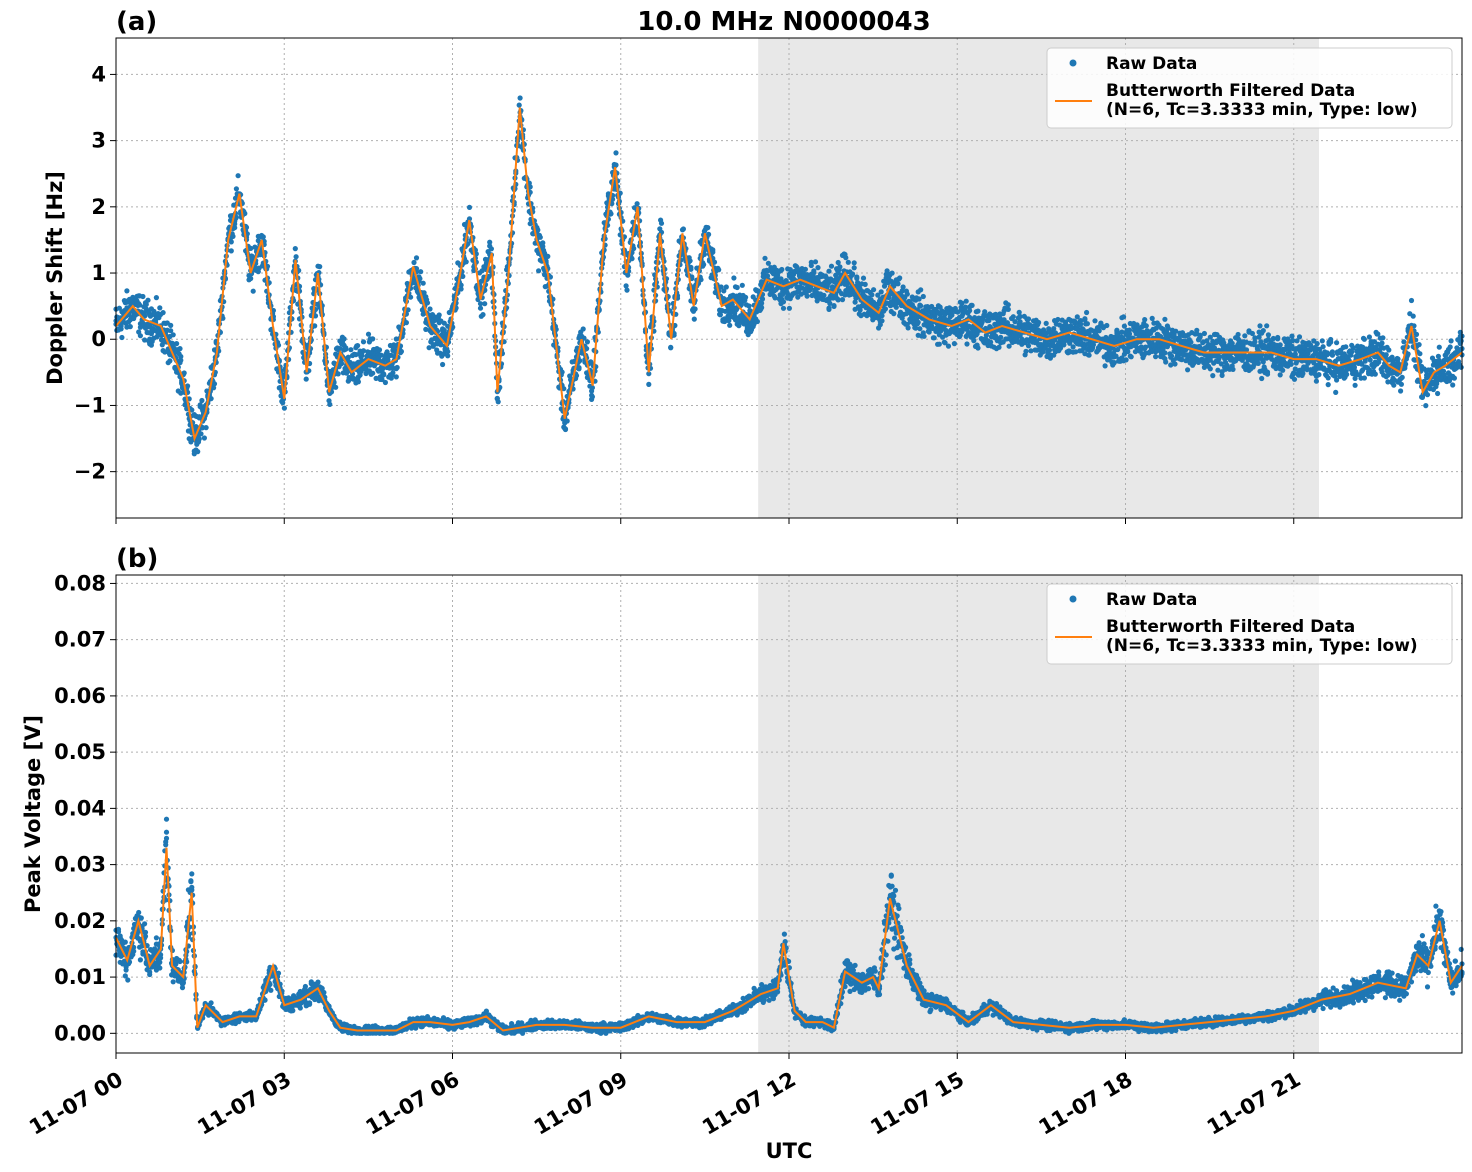  Describe the element at coordinates (705, 521) in the screenshot. I see `x-axis-ticks` at that location.